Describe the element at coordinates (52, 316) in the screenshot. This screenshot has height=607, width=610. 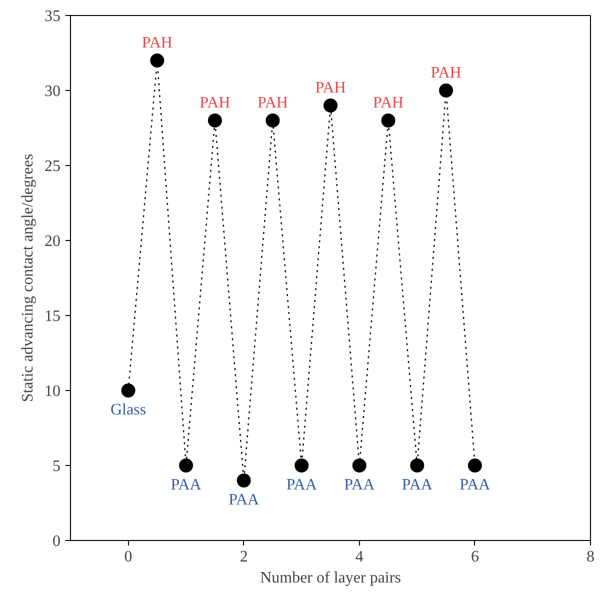
I see `y-tick-label: 15` at that location.